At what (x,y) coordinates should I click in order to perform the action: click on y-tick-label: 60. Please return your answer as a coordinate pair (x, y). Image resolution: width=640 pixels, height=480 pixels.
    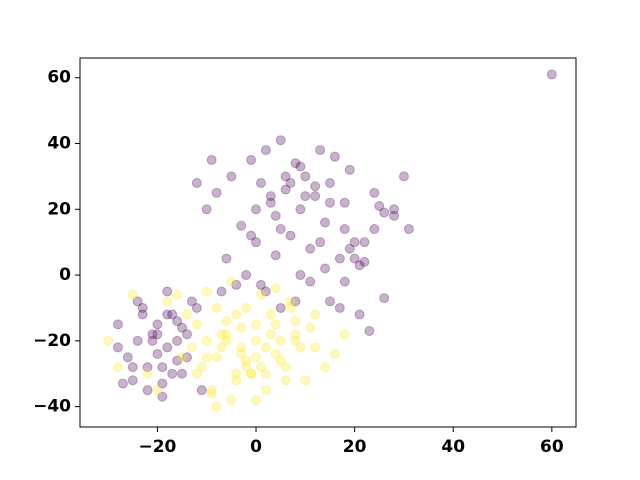
    Looking at the image, I should click on (59, 78).